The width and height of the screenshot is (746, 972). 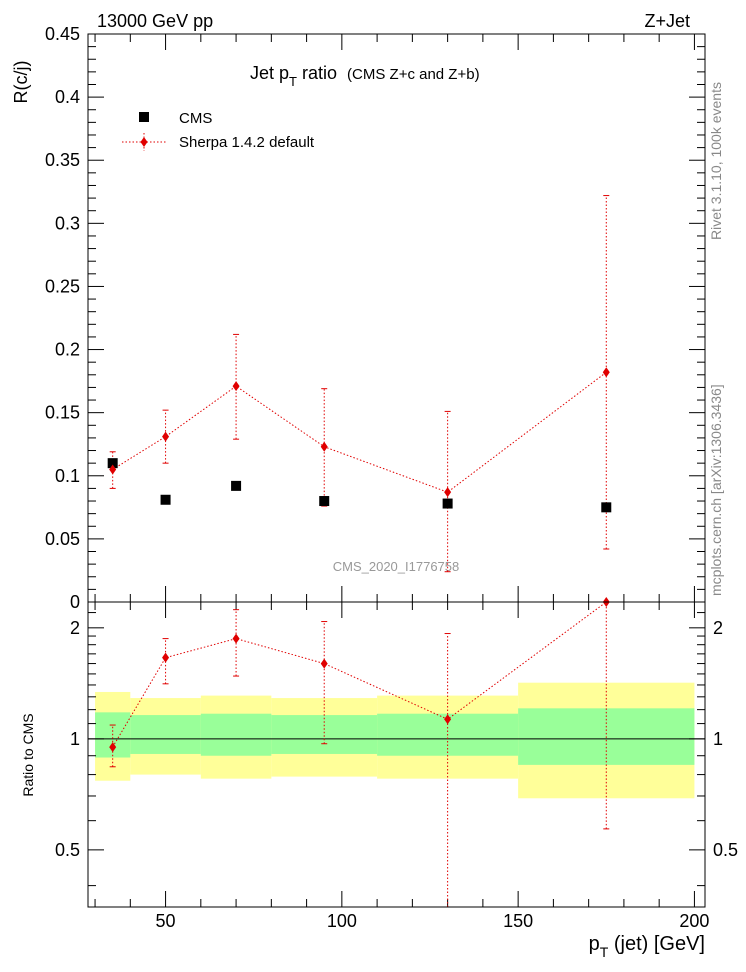 I want to click on ratio-y-tick-label-right: 2, so click(x=718, y=628).